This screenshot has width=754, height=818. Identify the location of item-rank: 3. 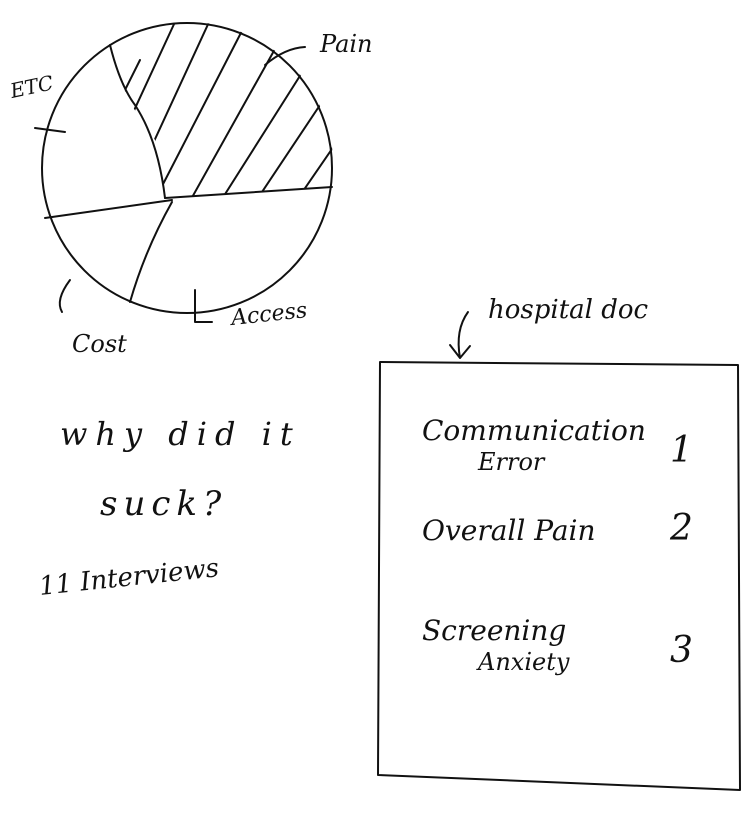
(681, 650).